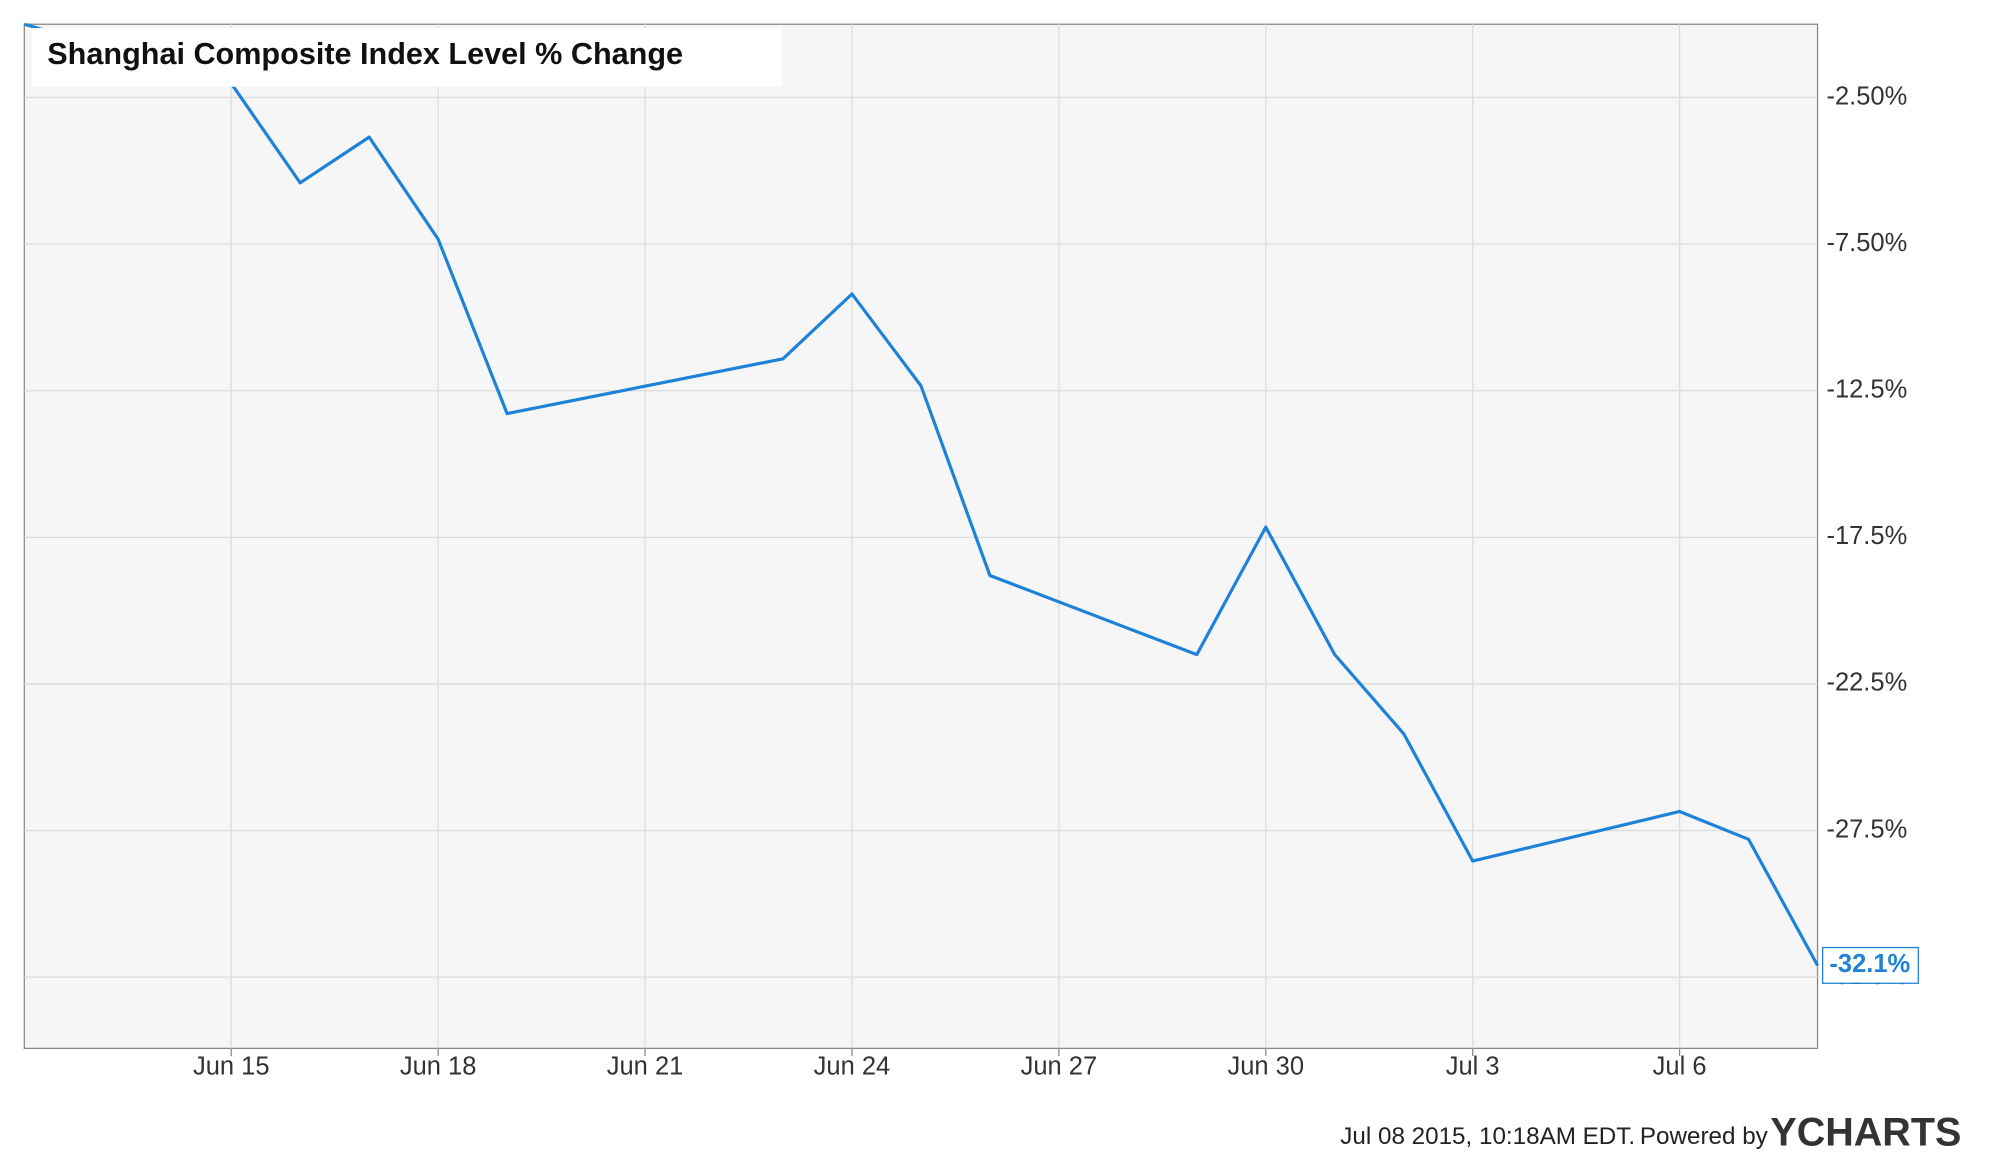 This screenshot has width=2000, height=1167. What do you see at coordinates (1265, 1066) in the screenshot?
I see `x-tick-label: Jun 30` at bounding box center [1265, 1066].